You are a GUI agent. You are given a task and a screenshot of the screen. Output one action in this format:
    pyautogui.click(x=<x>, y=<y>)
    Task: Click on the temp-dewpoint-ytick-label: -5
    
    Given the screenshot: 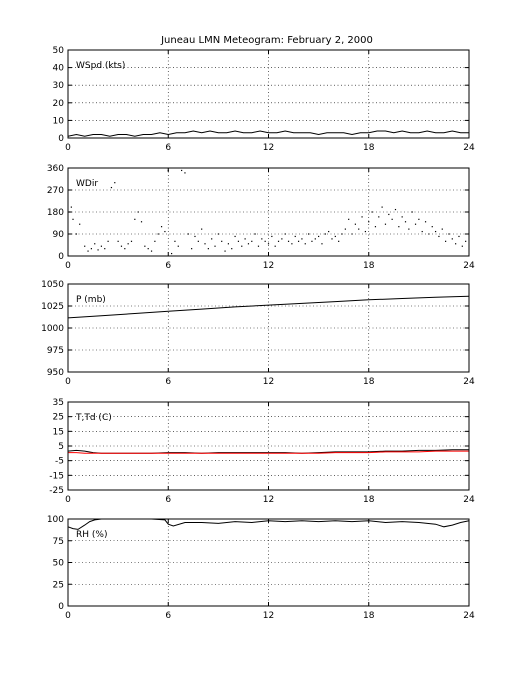 What is the action you would take?
    pyautogui.click(x=59, y=462)
    